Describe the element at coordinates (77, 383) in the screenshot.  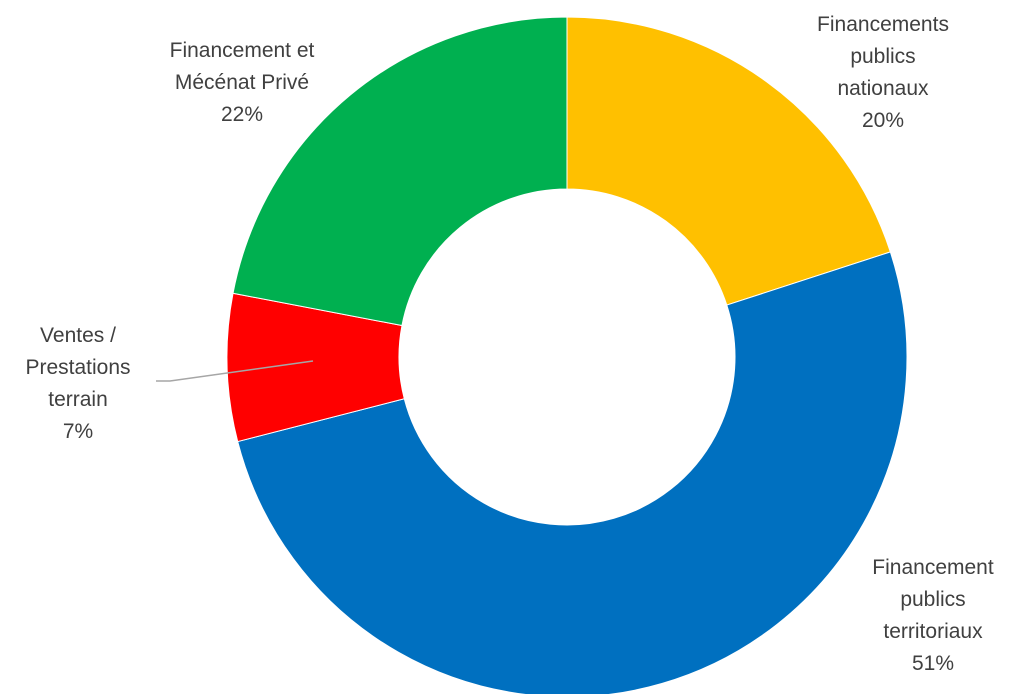
I see `slice-label-3: Ventes / Prestations terrain 7%` at that location.